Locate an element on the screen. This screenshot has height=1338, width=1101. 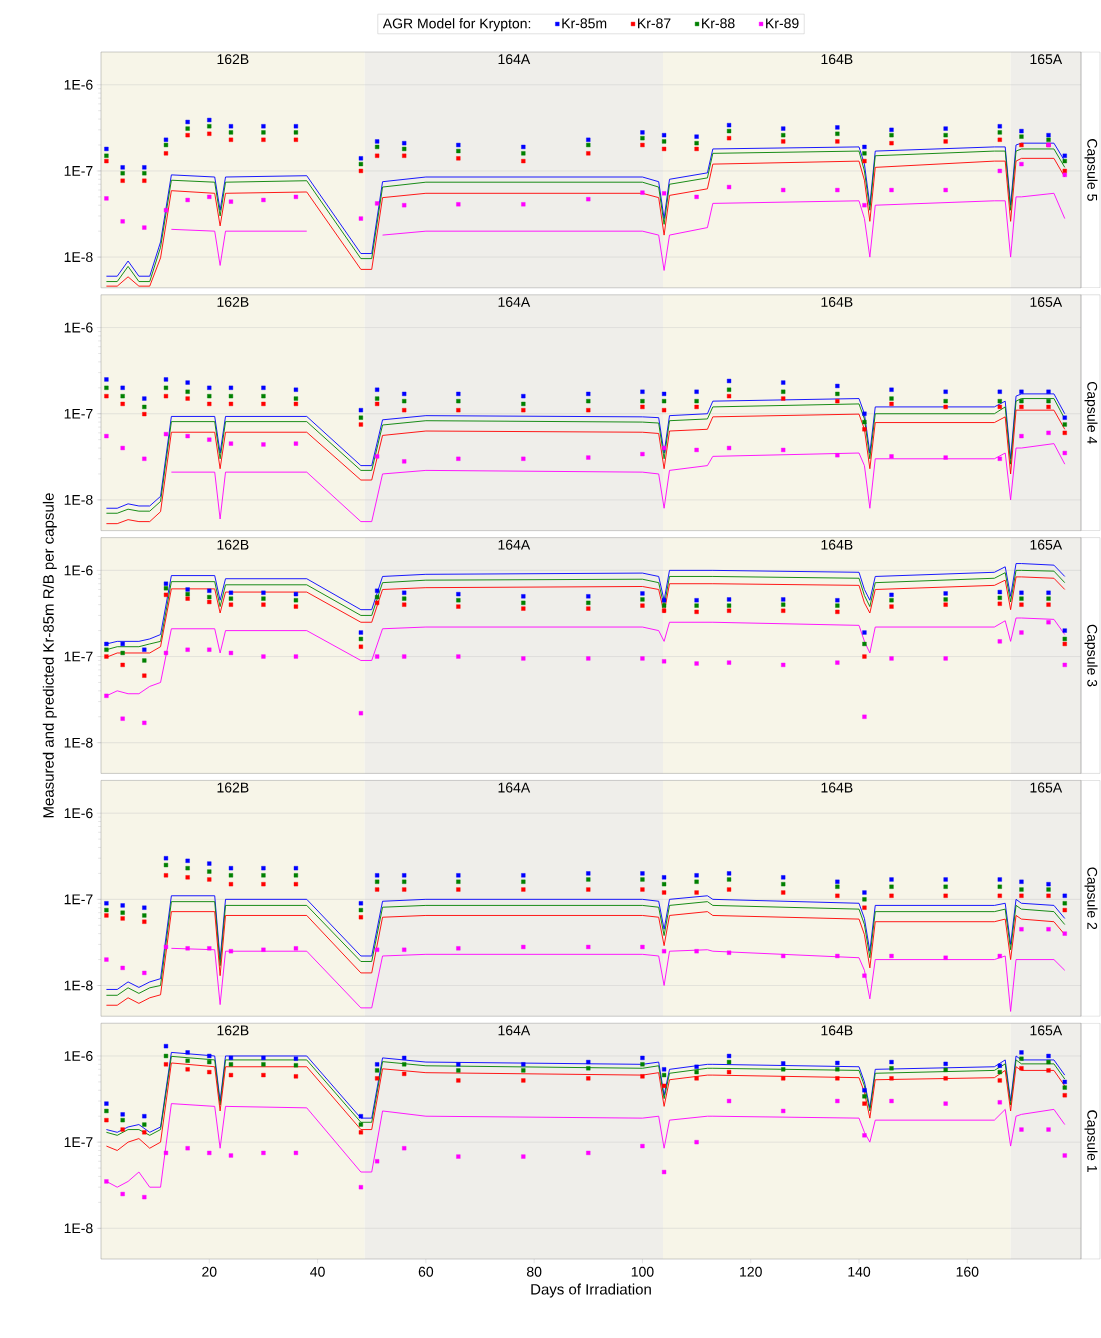
band-label: 164A is located at coordinates (514, 787).